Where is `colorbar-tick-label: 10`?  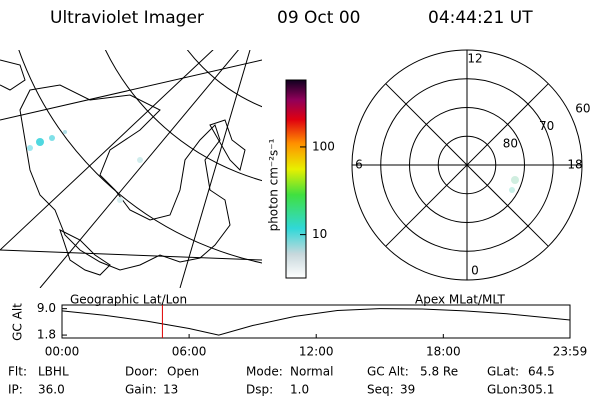
colorbar-tick-label: 10 is located at coordinates (319, 234).